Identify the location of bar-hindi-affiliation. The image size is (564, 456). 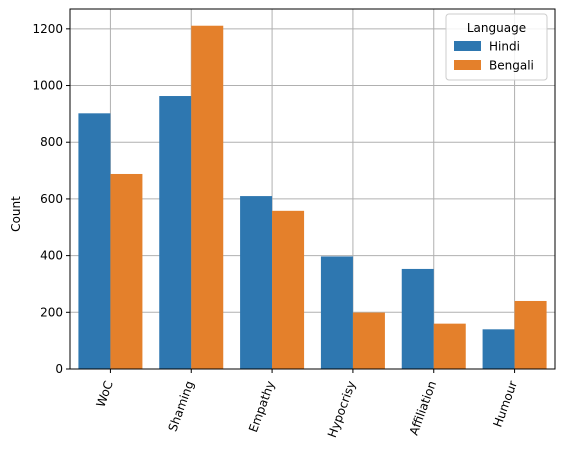
(417, 318).